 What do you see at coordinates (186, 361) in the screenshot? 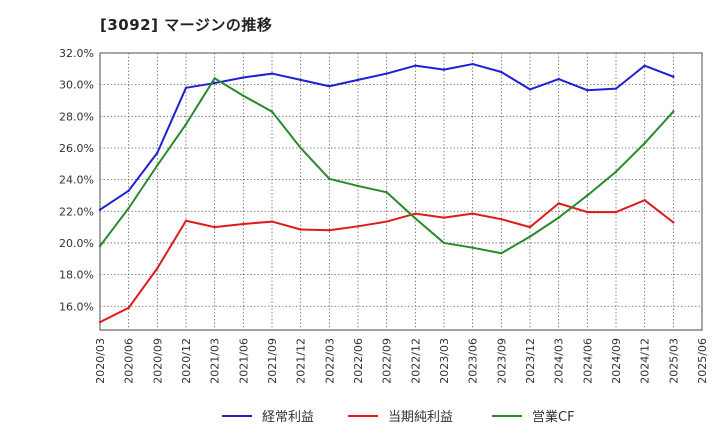
I see `x-tick-label: 2020/12` at bounding box center [186, 361].